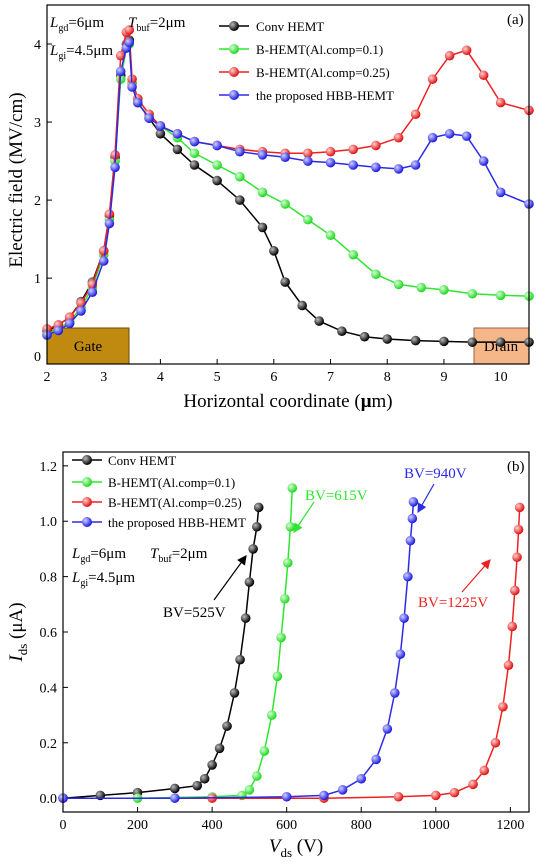  What do you see at coordinates (336, 496) in the screenshot?
I see `svg-text: BV=615V` at bounding box center [336, 496].